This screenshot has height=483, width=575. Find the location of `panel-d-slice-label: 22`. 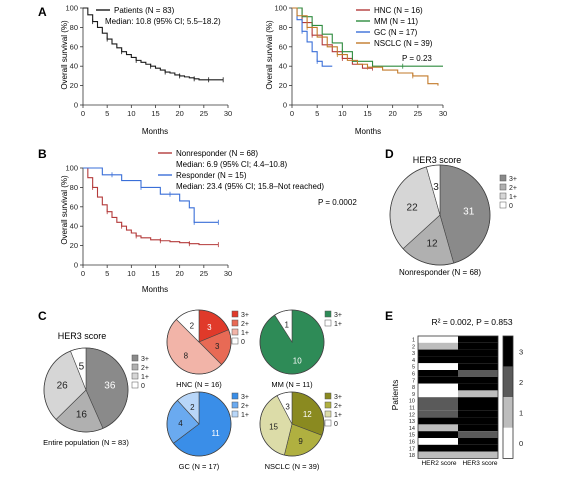

panel-d-slice-label: 22 is located at coordinates (413, 208).